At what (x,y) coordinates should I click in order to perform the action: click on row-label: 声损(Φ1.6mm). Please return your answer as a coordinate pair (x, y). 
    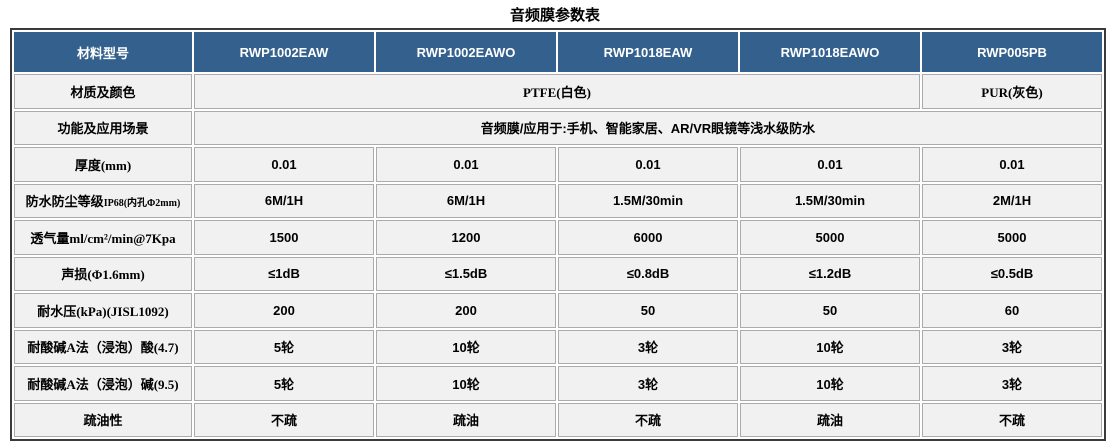
    Looking at the image, I should click on (103, 275).